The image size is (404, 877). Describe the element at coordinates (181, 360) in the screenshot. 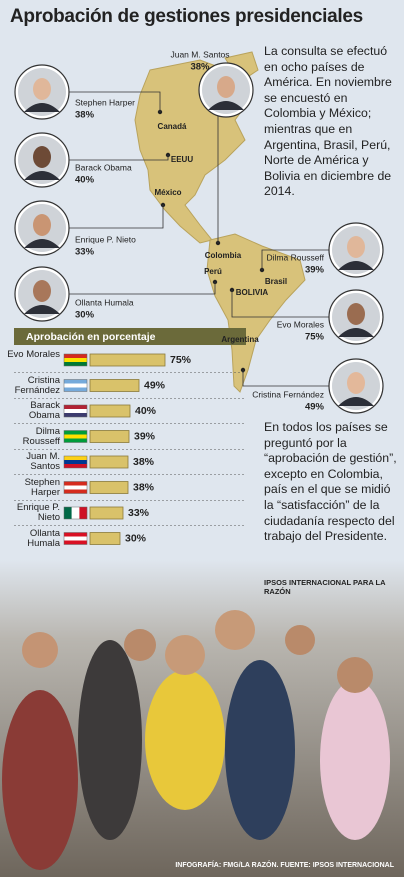

I see `value-label: 75%` at that location.